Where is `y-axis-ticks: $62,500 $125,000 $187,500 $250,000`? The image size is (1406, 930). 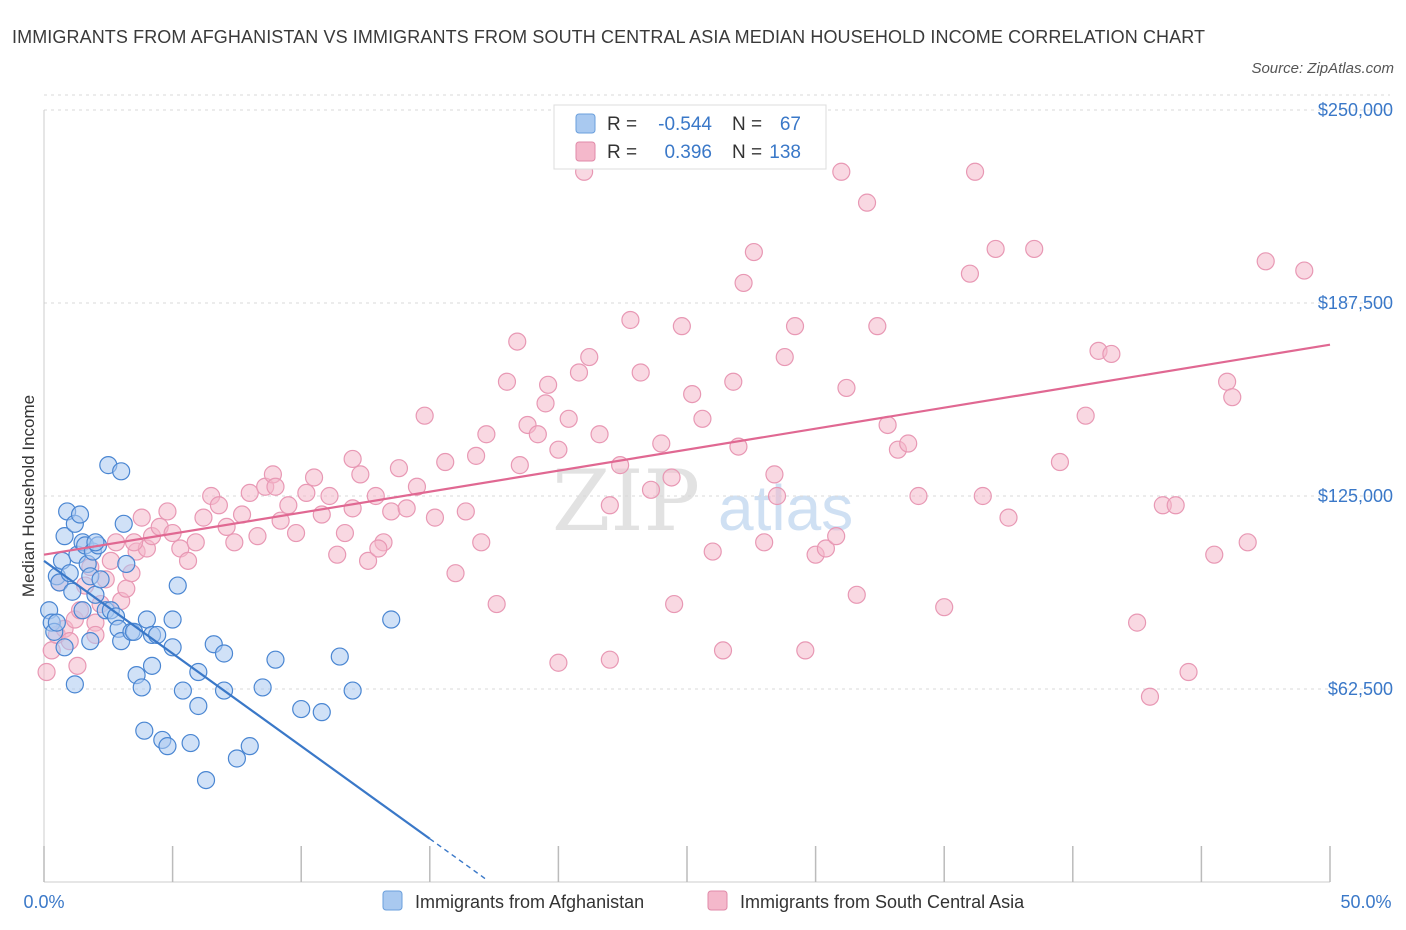 y-axis-ticks: $62,500 $125,000 $187,500 $250,000 is located at coordinates (1355, 399).